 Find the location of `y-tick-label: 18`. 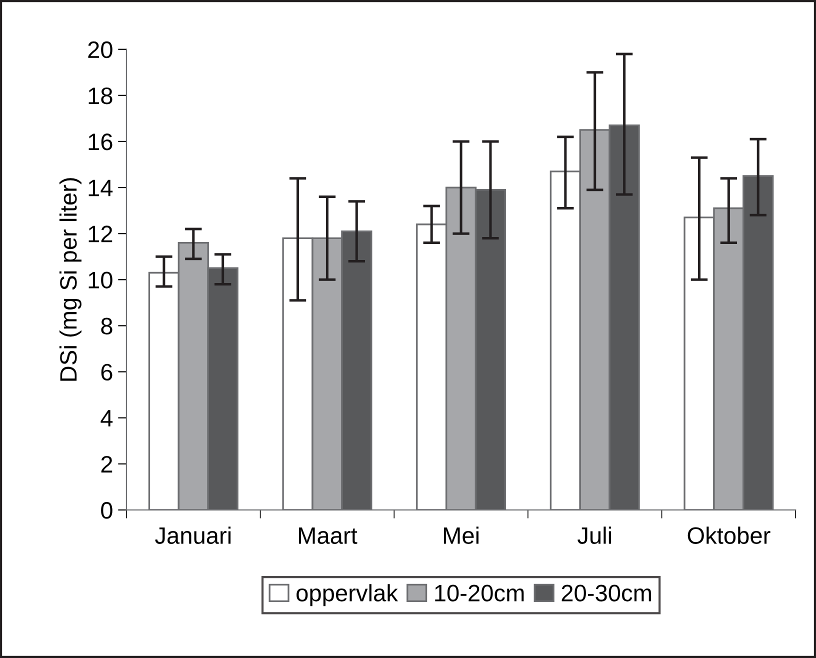

y-tick-label: 18 is located at coordinates (100, 95).